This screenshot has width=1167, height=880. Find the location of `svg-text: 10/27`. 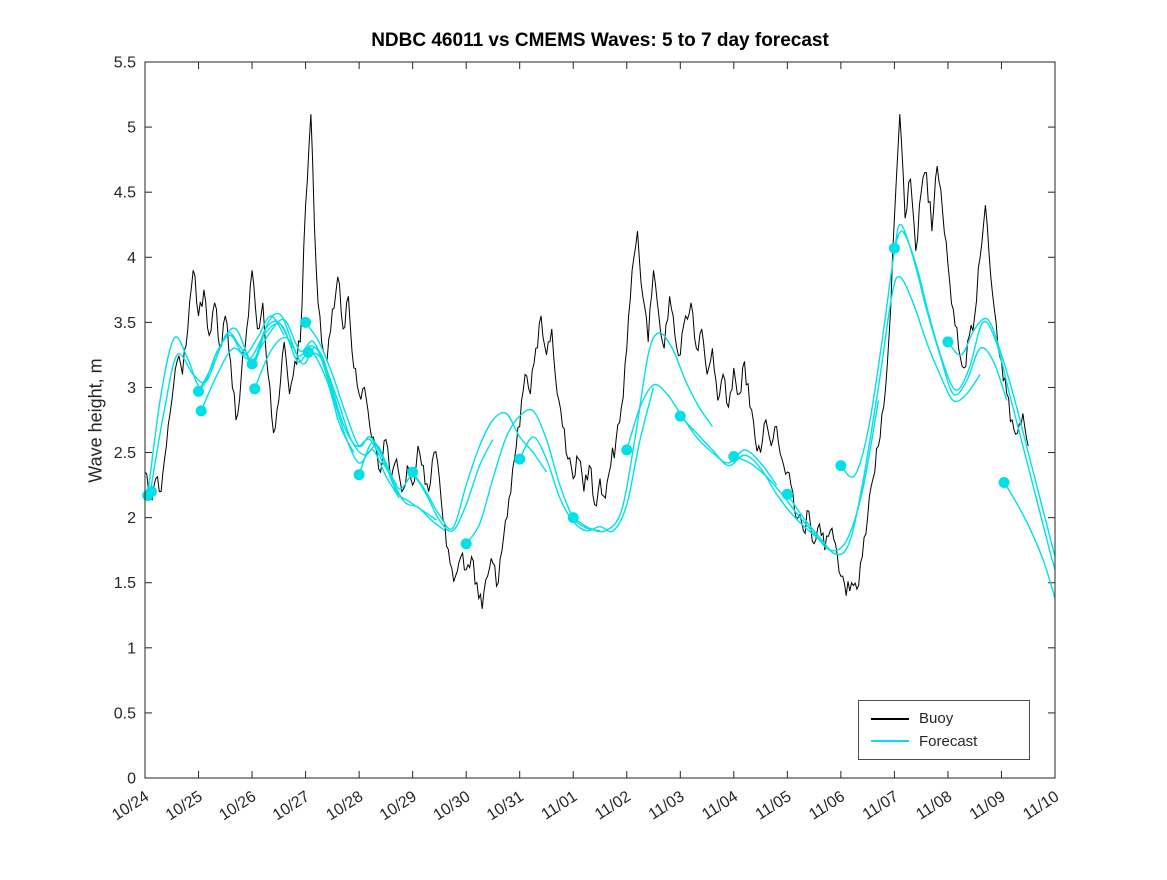

svg-text: 10/27 is located at coordinates (291, 806).